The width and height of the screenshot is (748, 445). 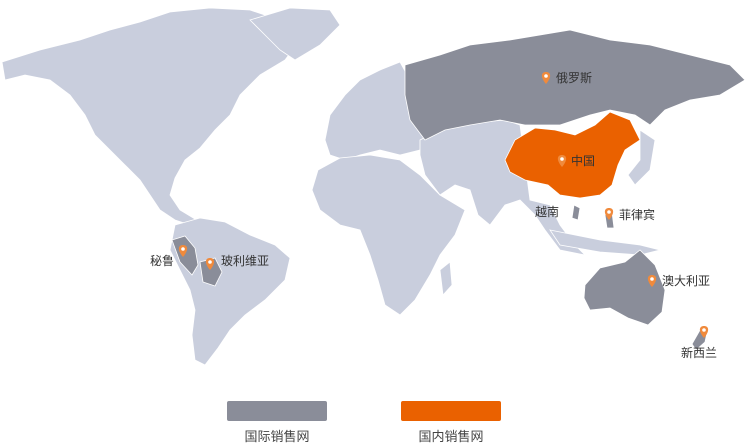 What do you see at coordinates (162, 261) in the screenshot?
I see `label-peru: 秘鲁` at bounding box center [162, 261].